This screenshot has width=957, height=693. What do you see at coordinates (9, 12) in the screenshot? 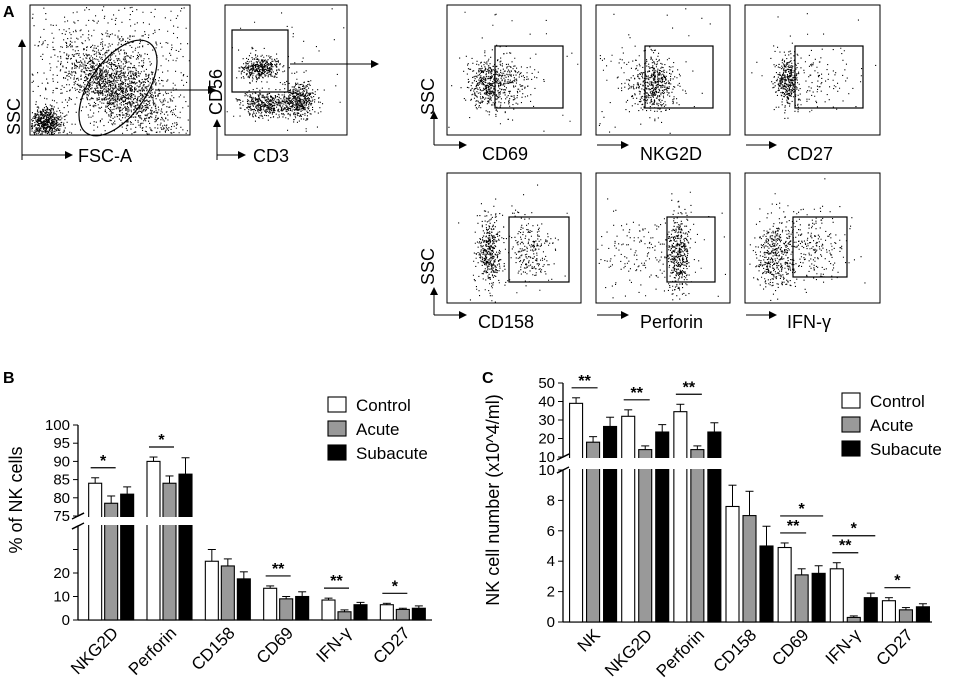
I see `panel-label-a: A` at bounding box center [9, 12].